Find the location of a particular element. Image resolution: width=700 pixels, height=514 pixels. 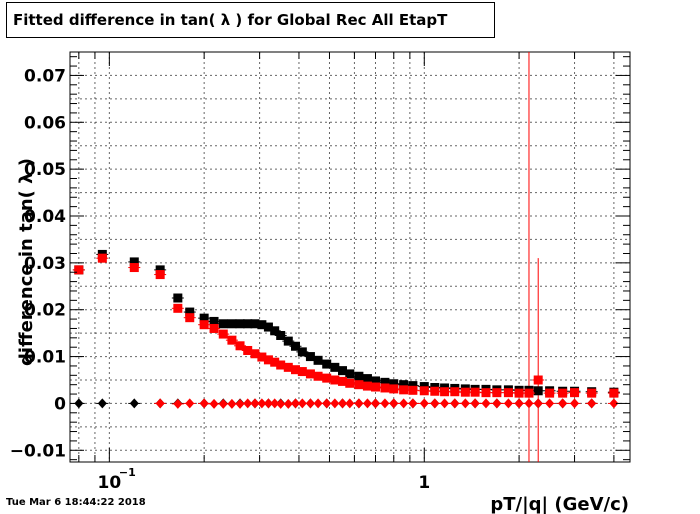

y-tick-label: 0.02 is located at coordinates (45, 311).